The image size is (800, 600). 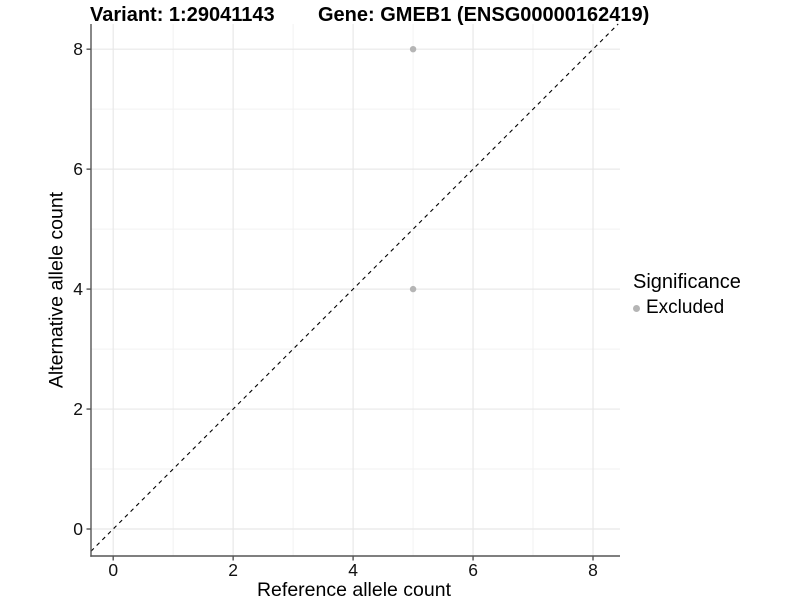 I want to click on y-tick-label: 2, so click(x=78, y=409).